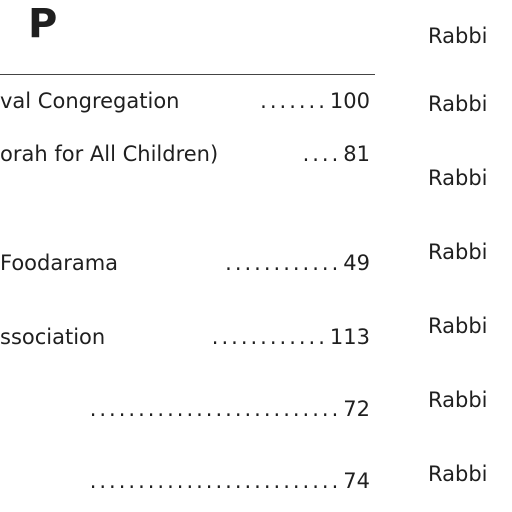  I want to click on entry-page-number: 81, so click(356, 154).